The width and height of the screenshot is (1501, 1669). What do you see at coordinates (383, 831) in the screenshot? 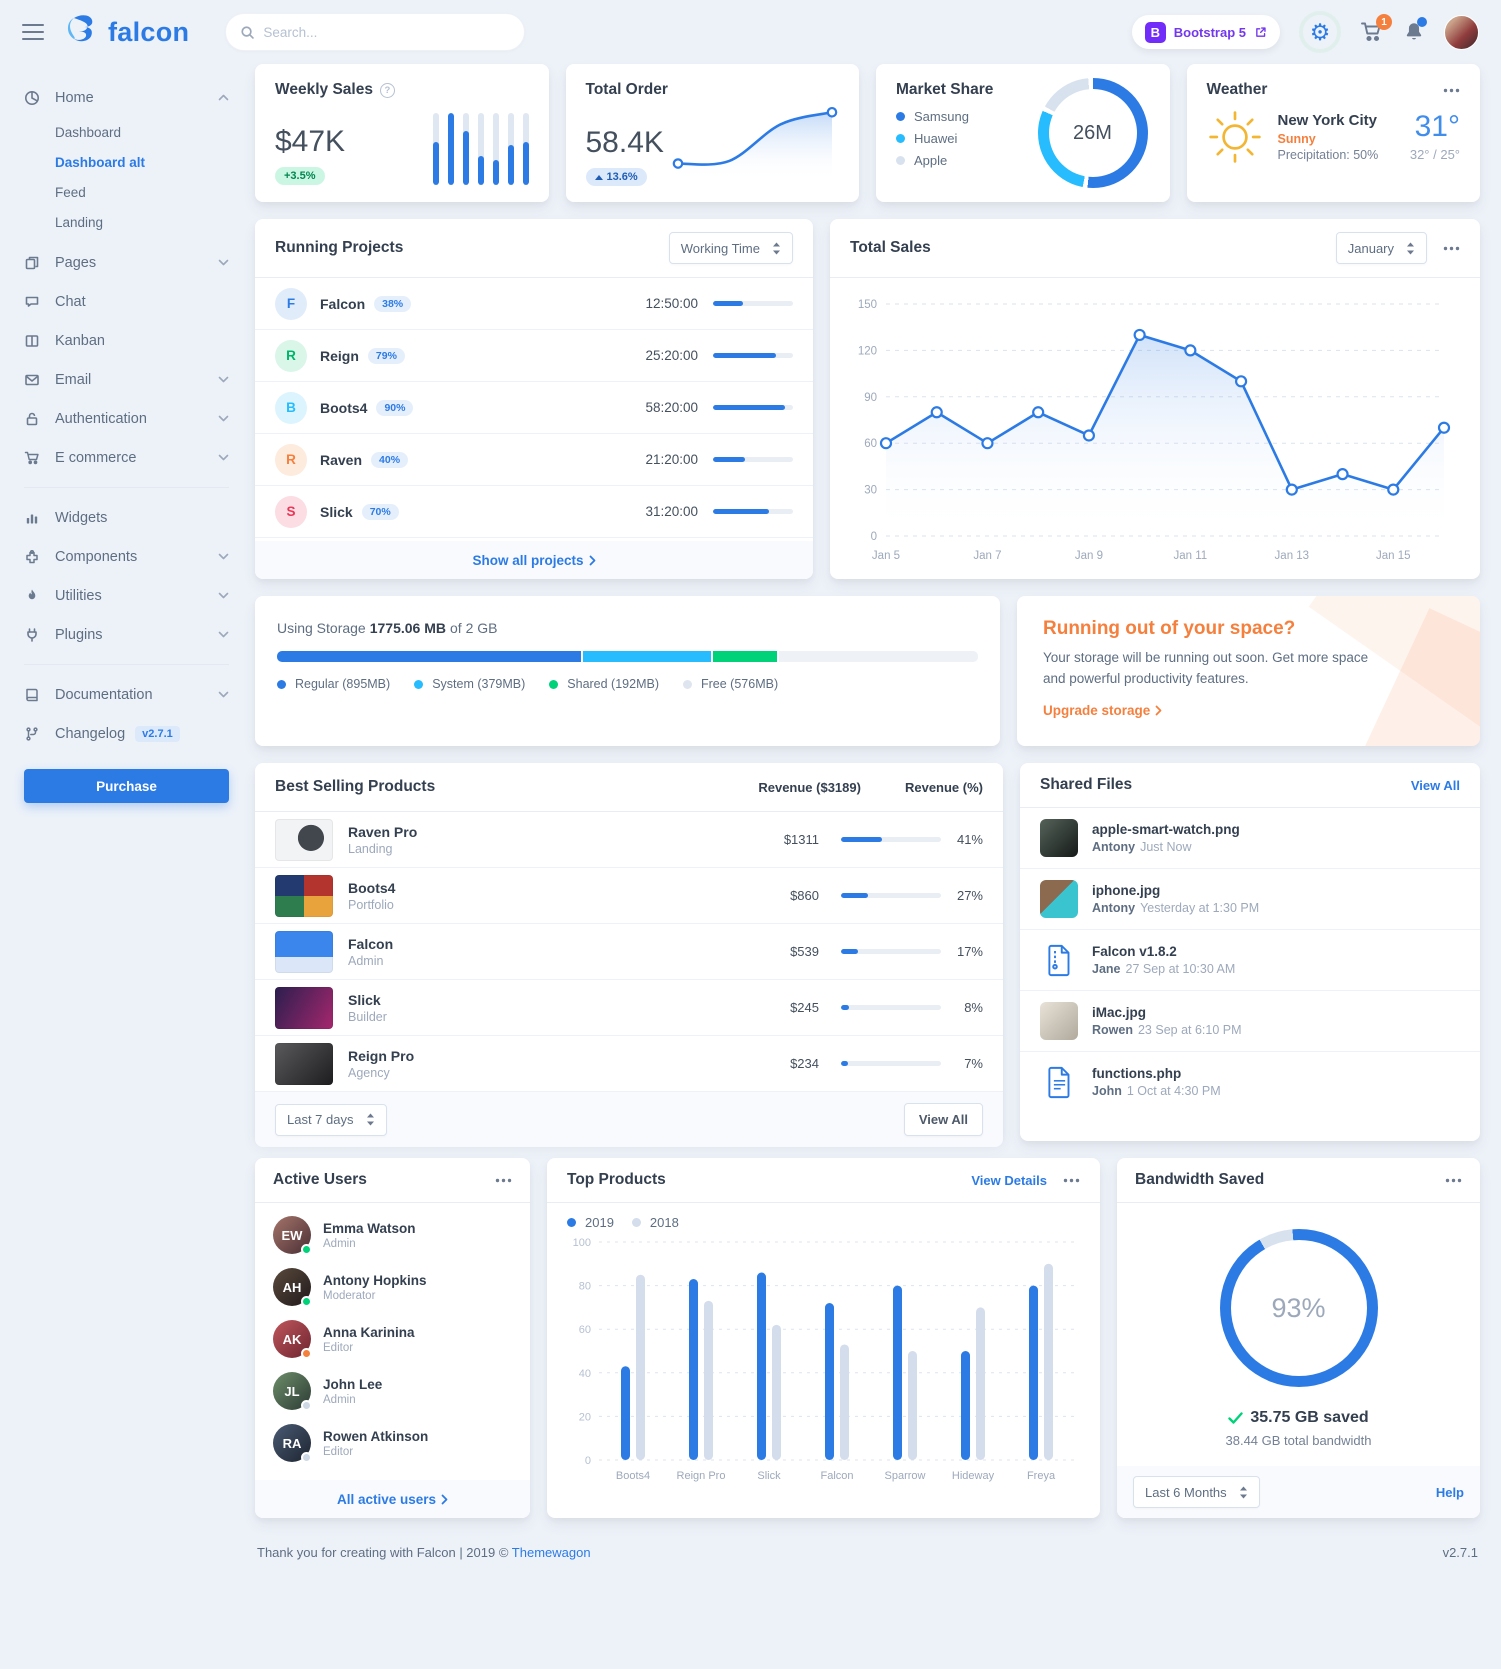
I see `product-name-link: Raven Pro` at bounding box center [383, 831].